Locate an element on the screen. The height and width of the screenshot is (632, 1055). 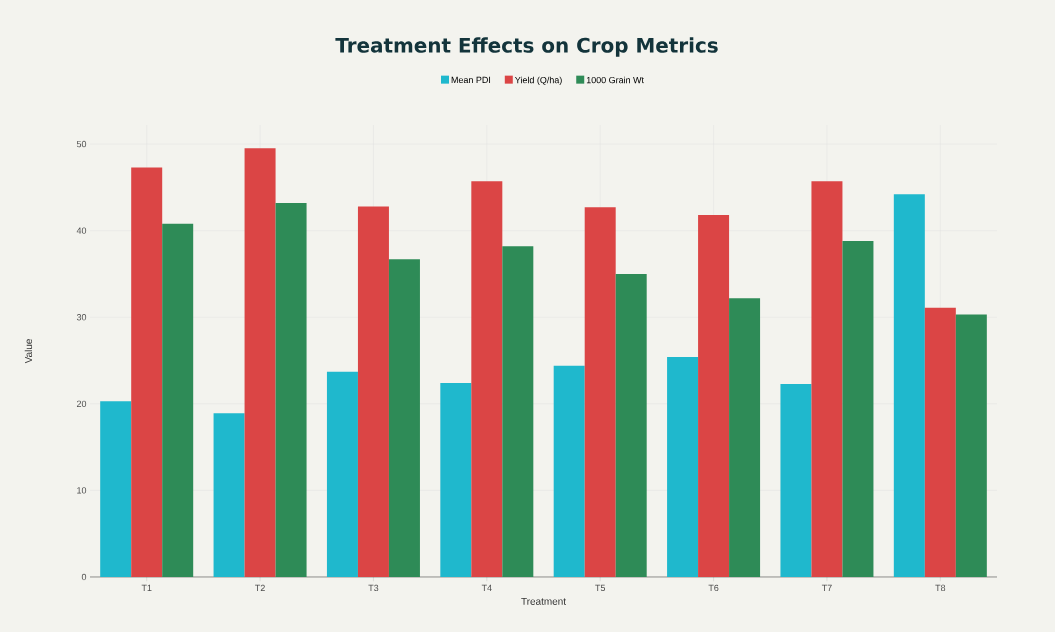
chart-title: Treatment Effects on Crop Metrics is located at coordinates (526, 47).